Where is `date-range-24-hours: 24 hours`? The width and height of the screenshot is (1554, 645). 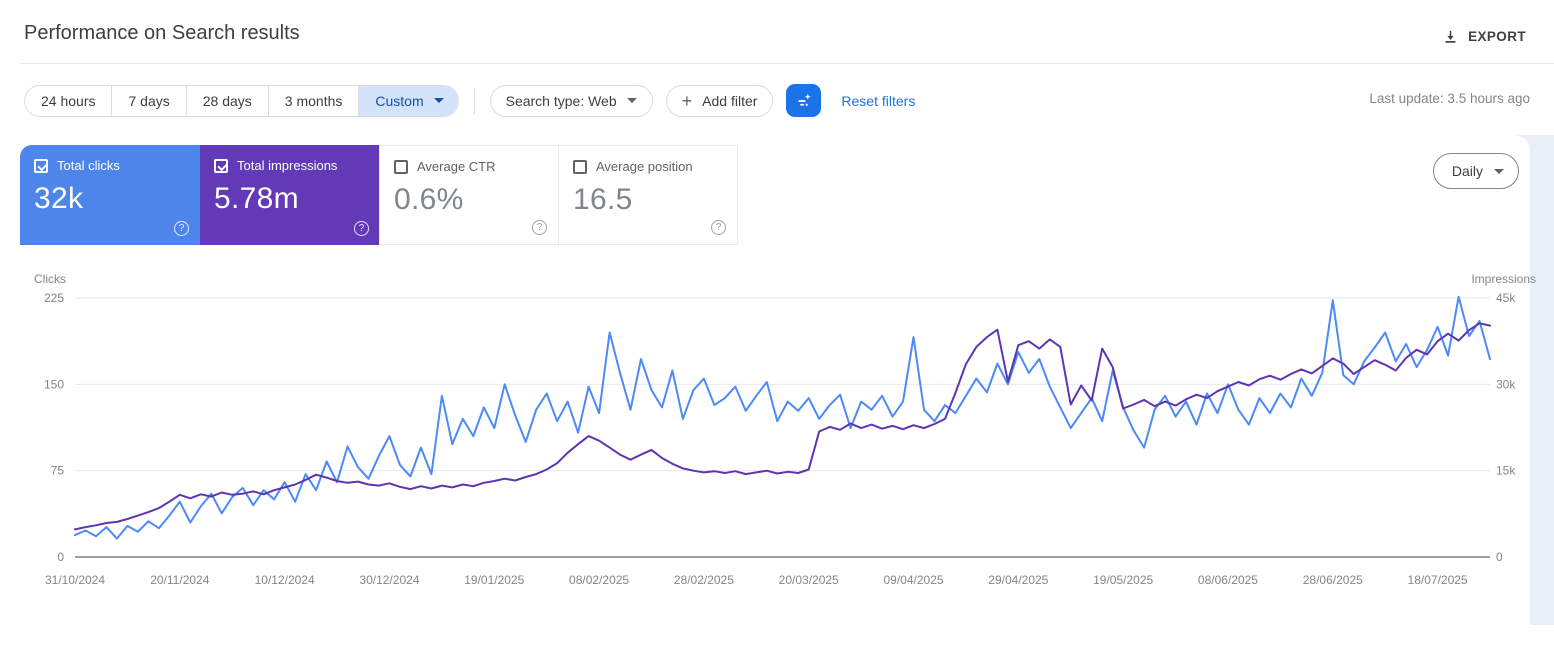
date-range-24-hours: 24 hours is located at coordinates (69, 100).